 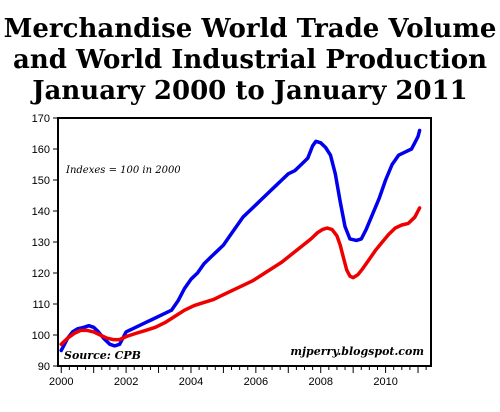 What do you see at coordinates (250, 91) in the screenshot?
I see `chart-title-line-3: January 2000 to January 2011` at bounding box center [250, 91].